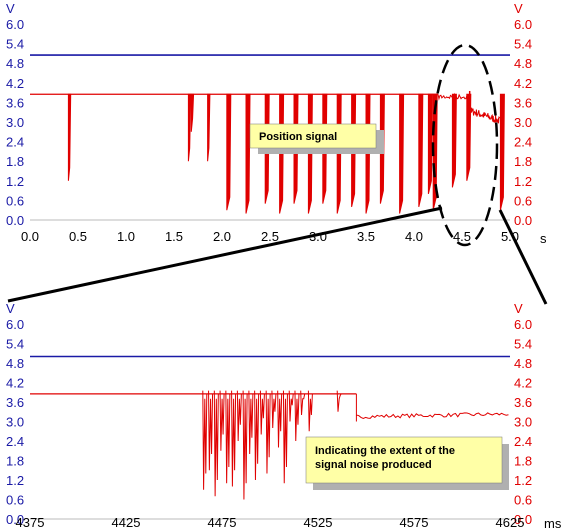 This screenshot has height=531, width=570. I want to click on top-y-right-tick-label: 3.6, so click(523, 102).